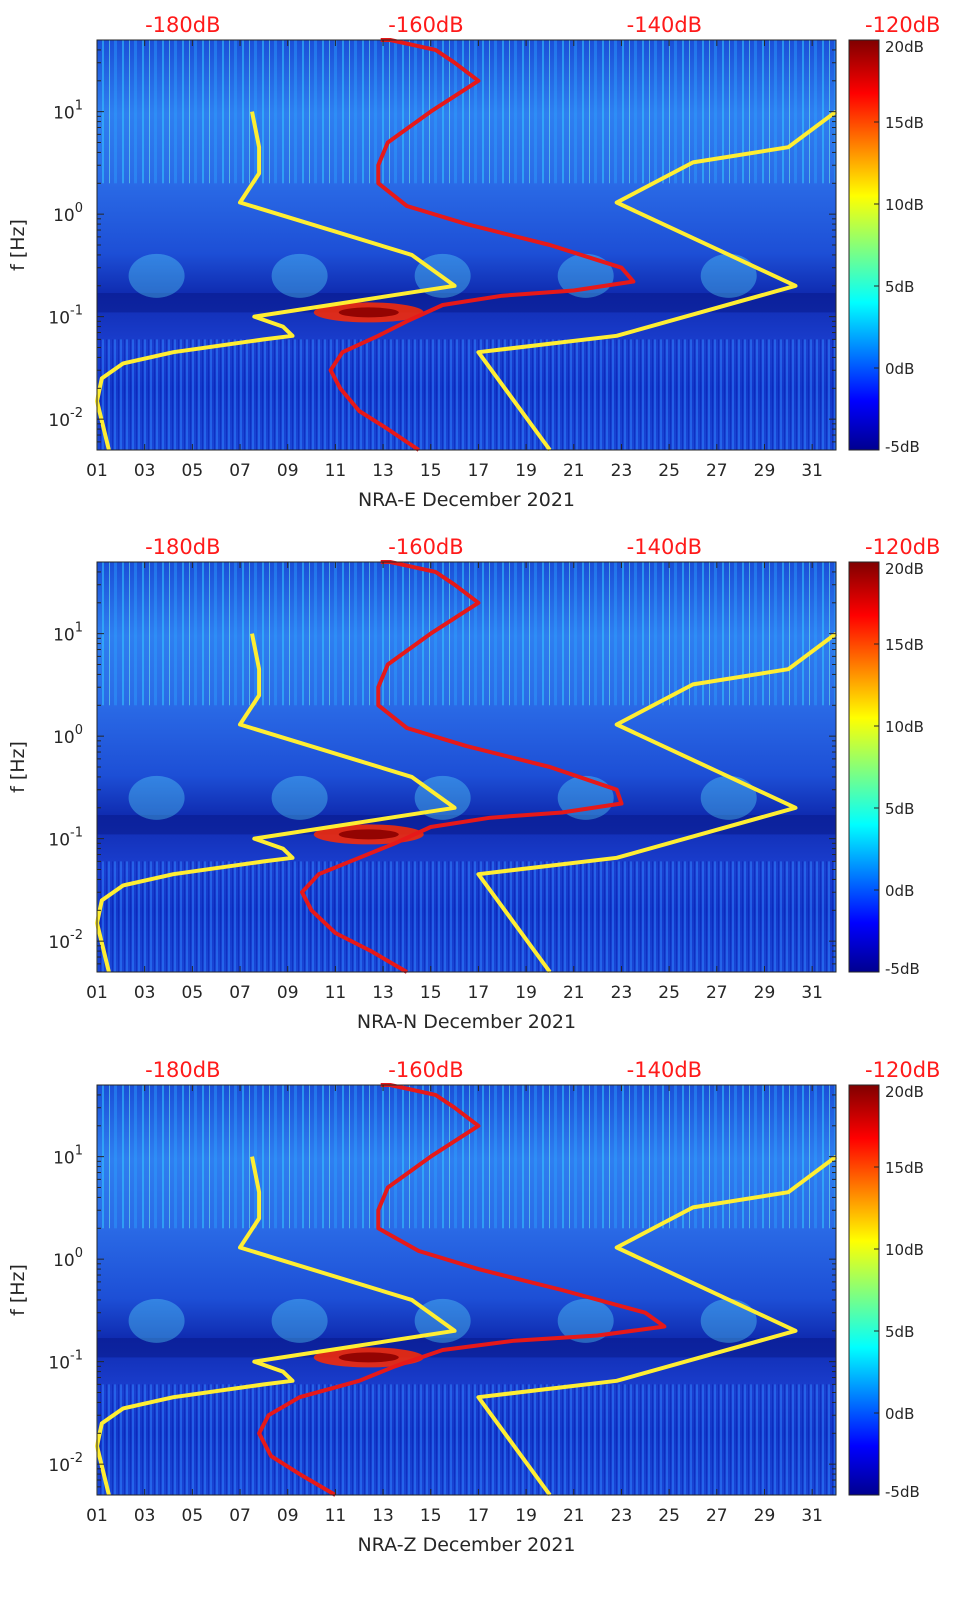 This screenshot has width=962, height=1603. I want to click on y-tick-label: 10⁻², so click(65, 418).